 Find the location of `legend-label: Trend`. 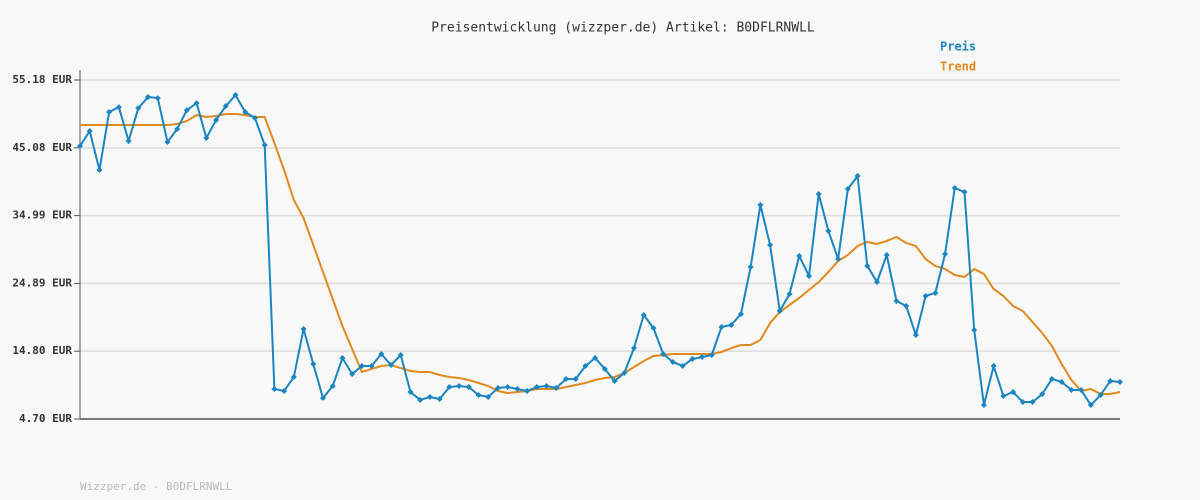

legend-label: Trend is located at coordinates (958, 67).